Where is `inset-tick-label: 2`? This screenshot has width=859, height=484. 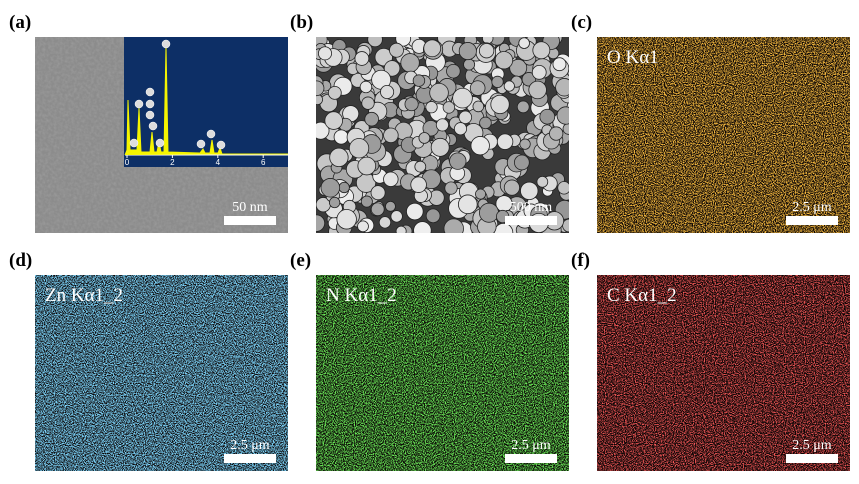 inset-tick-label: 2 is located at coordinates (172, 162).